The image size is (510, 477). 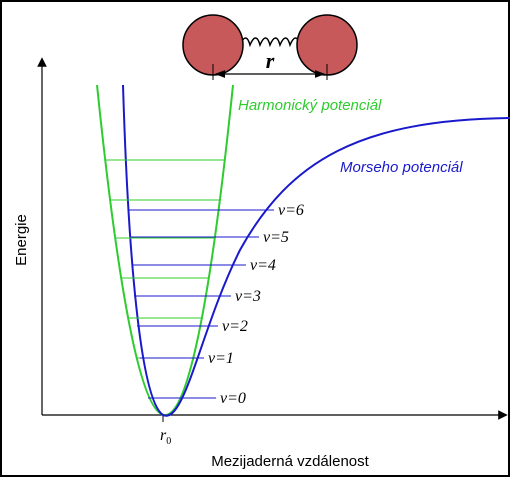 What do you see at coordinates (221, 358) in the screenshot?
I see `level-label: v=1` at bounding box center [221, 358].